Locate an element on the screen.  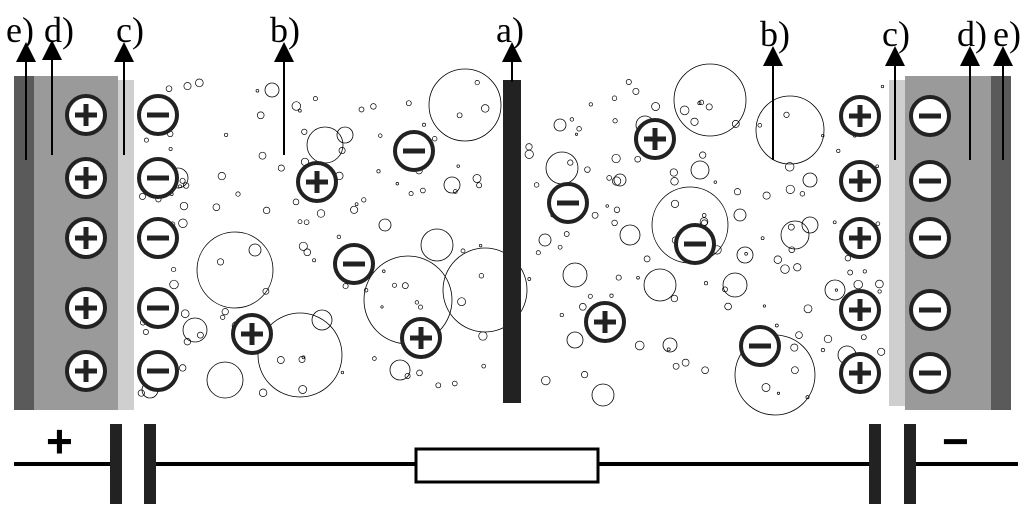
positive-terminal-sign: + is located at coordinates (59, 441).